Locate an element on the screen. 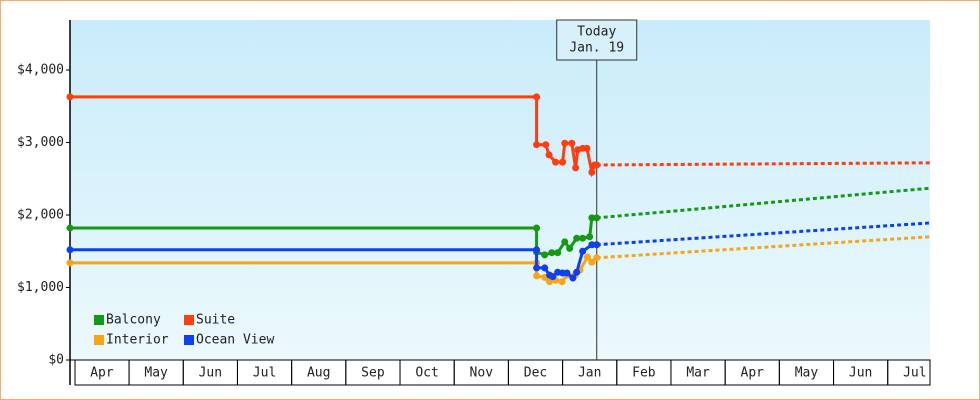 The width and height of the screenshot is (980, 400). x-tick-label: Sep is located at coordinates (373, 373).